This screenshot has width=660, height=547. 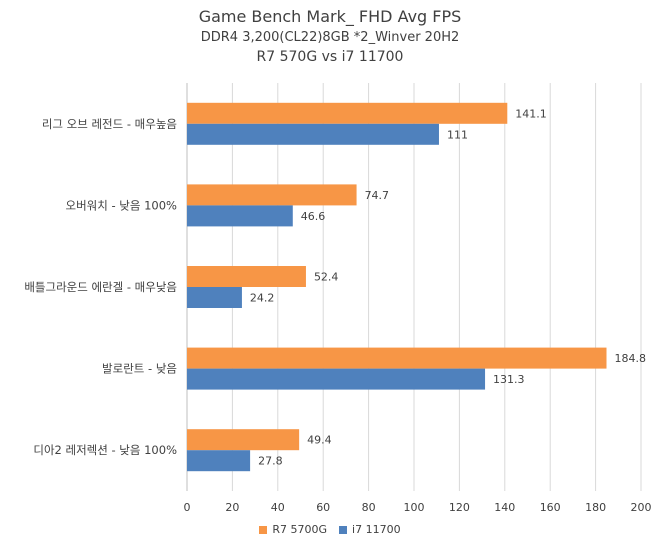 What do you see at coordinates (323, 507) in the screenshot?
I see `x-tick-label: 60` at bounding box center [323, 507].